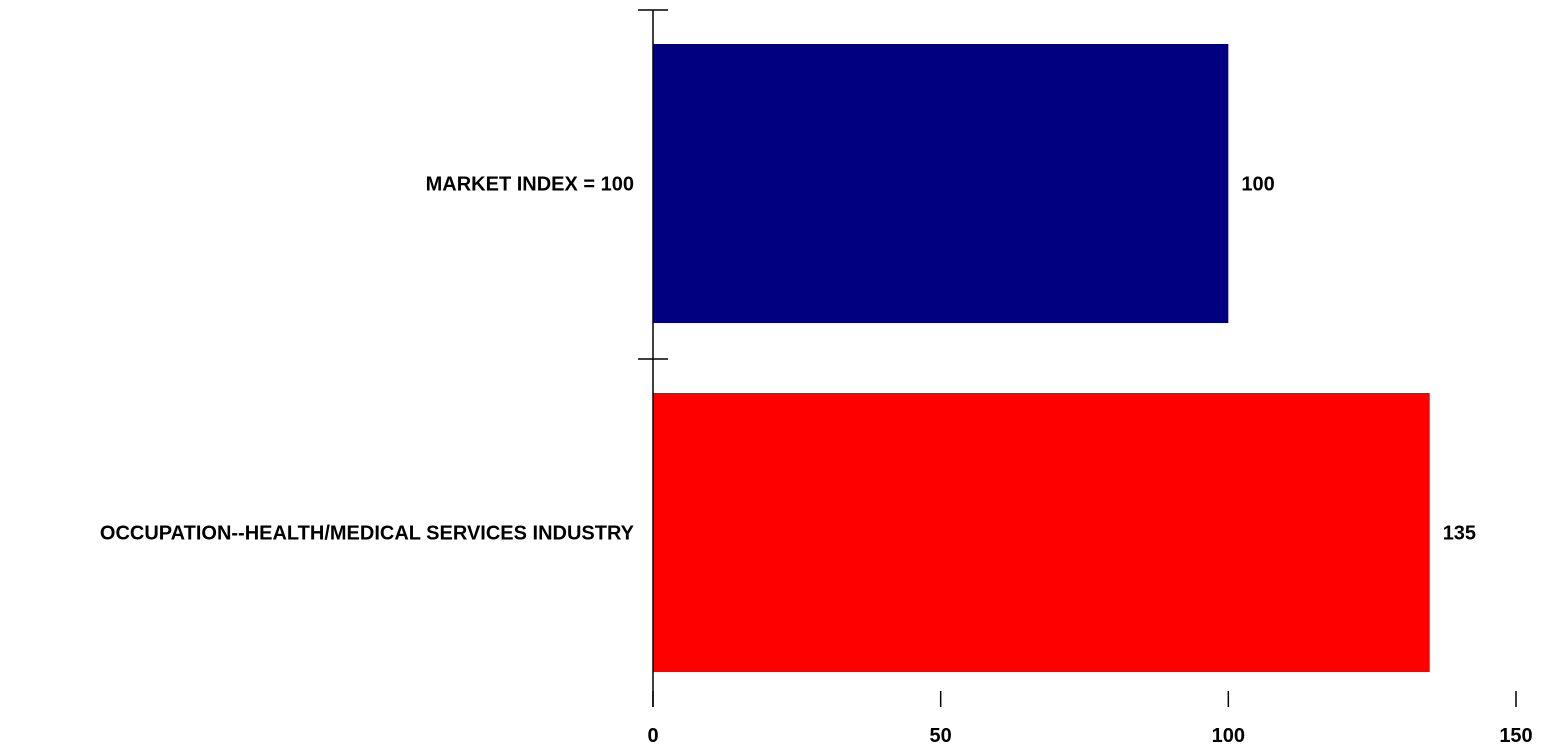  I want to click on value-label-0: 100, so click(1257, 185).